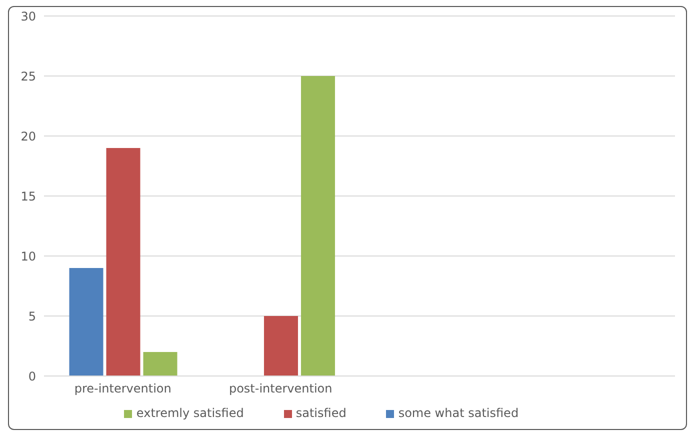 The width and height of the screenshot is (691, 432). Describe the element at coordinates (28, 256) in the screenshot. I see `y-tick-label: 10` at that location.